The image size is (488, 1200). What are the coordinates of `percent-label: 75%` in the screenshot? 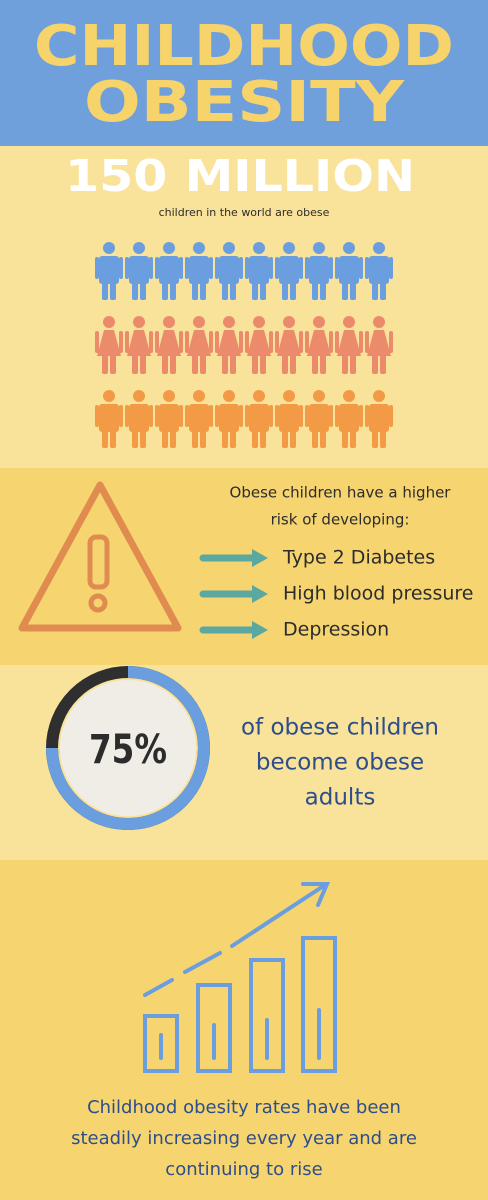 It's located at (128, 750).